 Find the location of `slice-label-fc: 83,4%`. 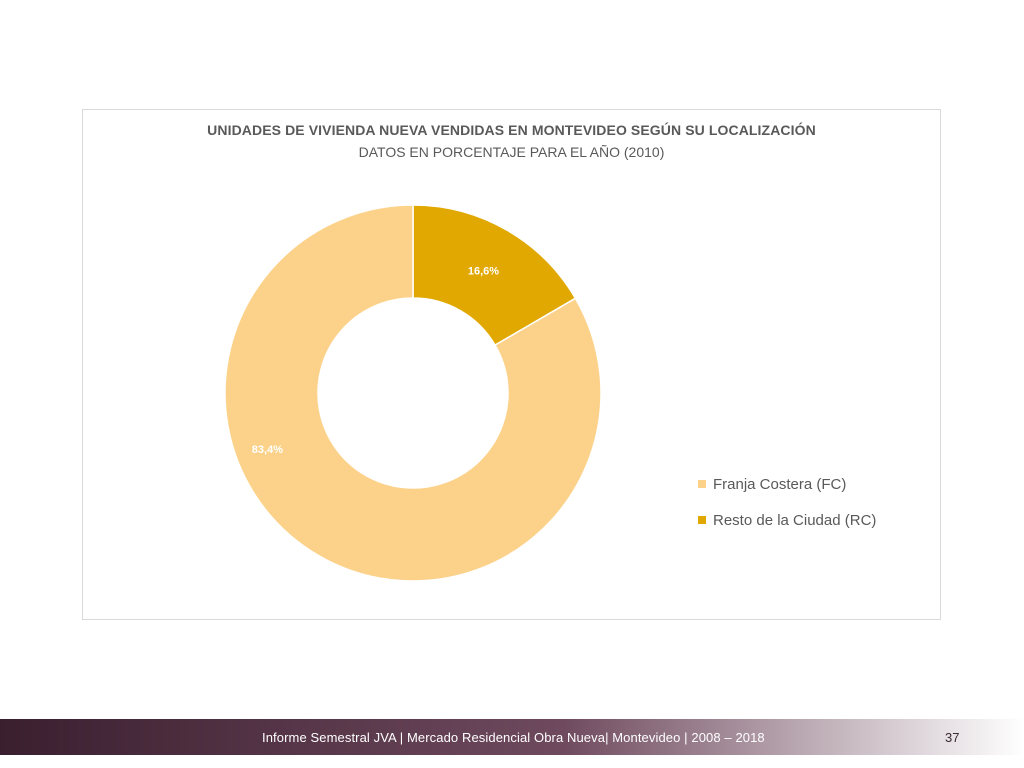

slice-label-fc: 83,4% is located at coordinates (267, 450).